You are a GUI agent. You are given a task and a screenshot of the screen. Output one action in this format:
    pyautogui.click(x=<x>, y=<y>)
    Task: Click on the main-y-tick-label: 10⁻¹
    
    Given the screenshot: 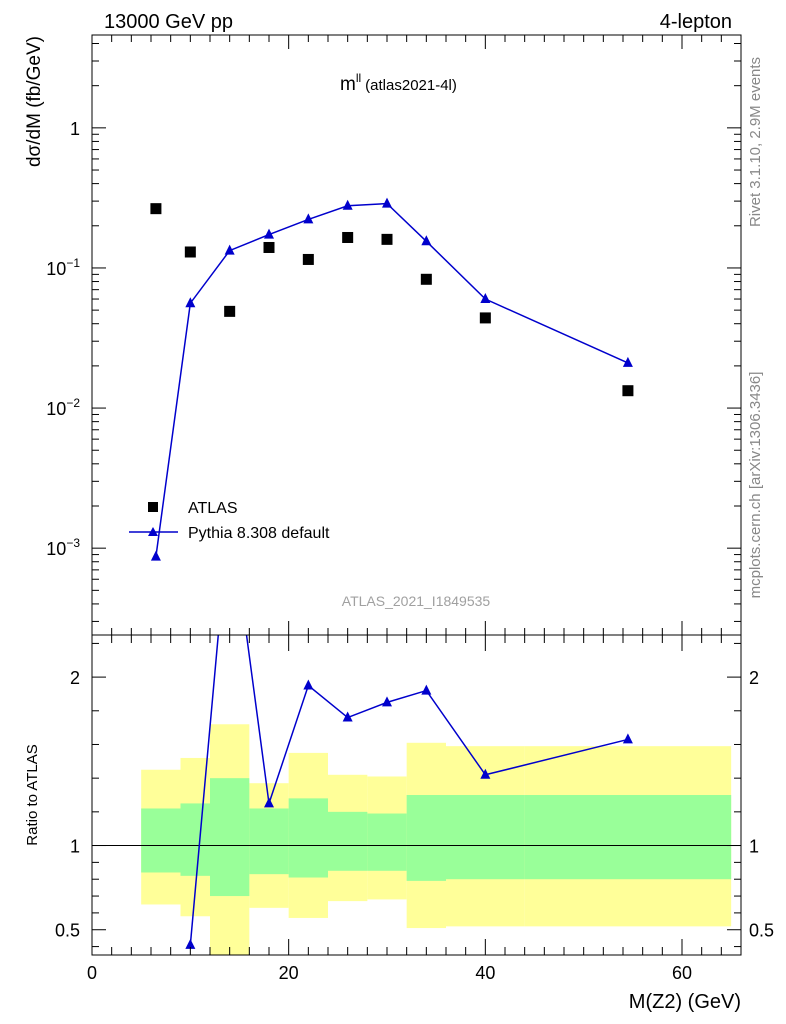 What is the action you would take?
    pyautogui.click(x=63, y=267)
    